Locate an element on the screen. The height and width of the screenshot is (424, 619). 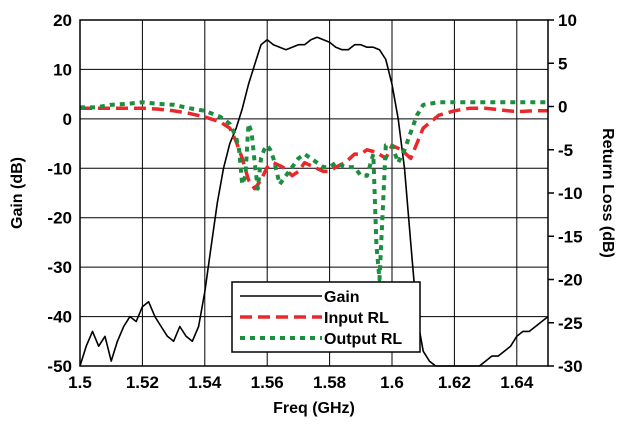
y-left-tick-label: -40 is located at coordinates (59, 317).